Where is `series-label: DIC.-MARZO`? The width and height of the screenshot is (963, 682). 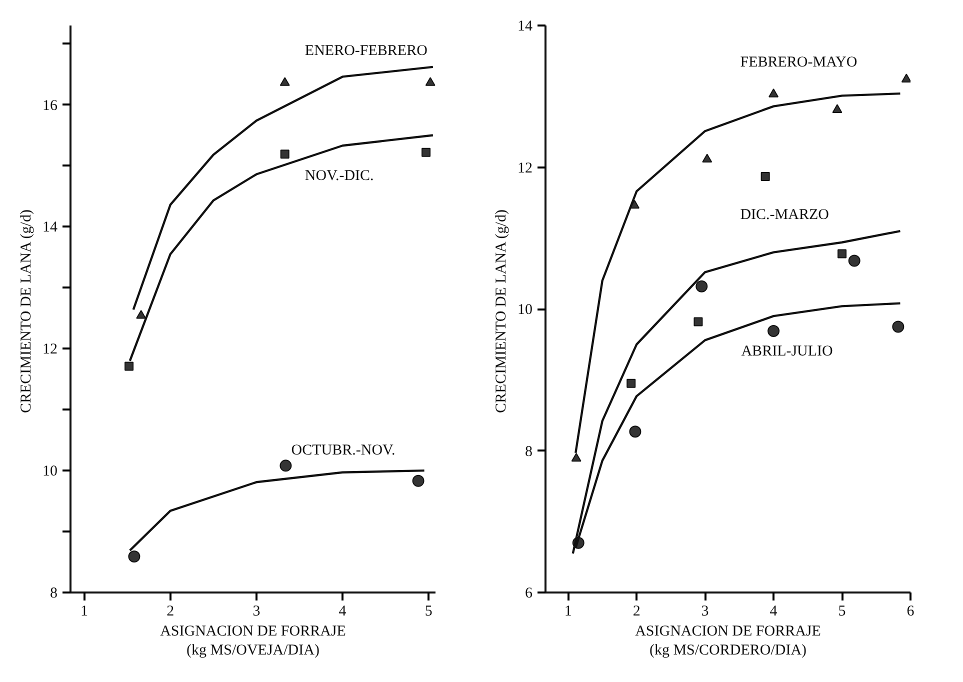 series-label: DIC.-MARZO is located at coordinates (785, 215).